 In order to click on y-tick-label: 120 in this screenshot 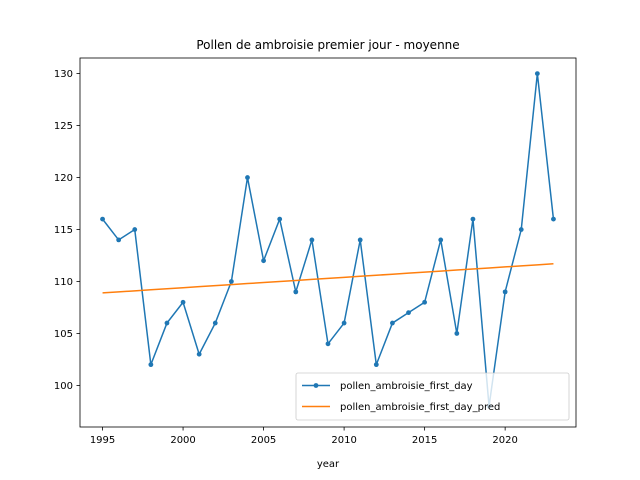, I will do `click(63, 178)`.